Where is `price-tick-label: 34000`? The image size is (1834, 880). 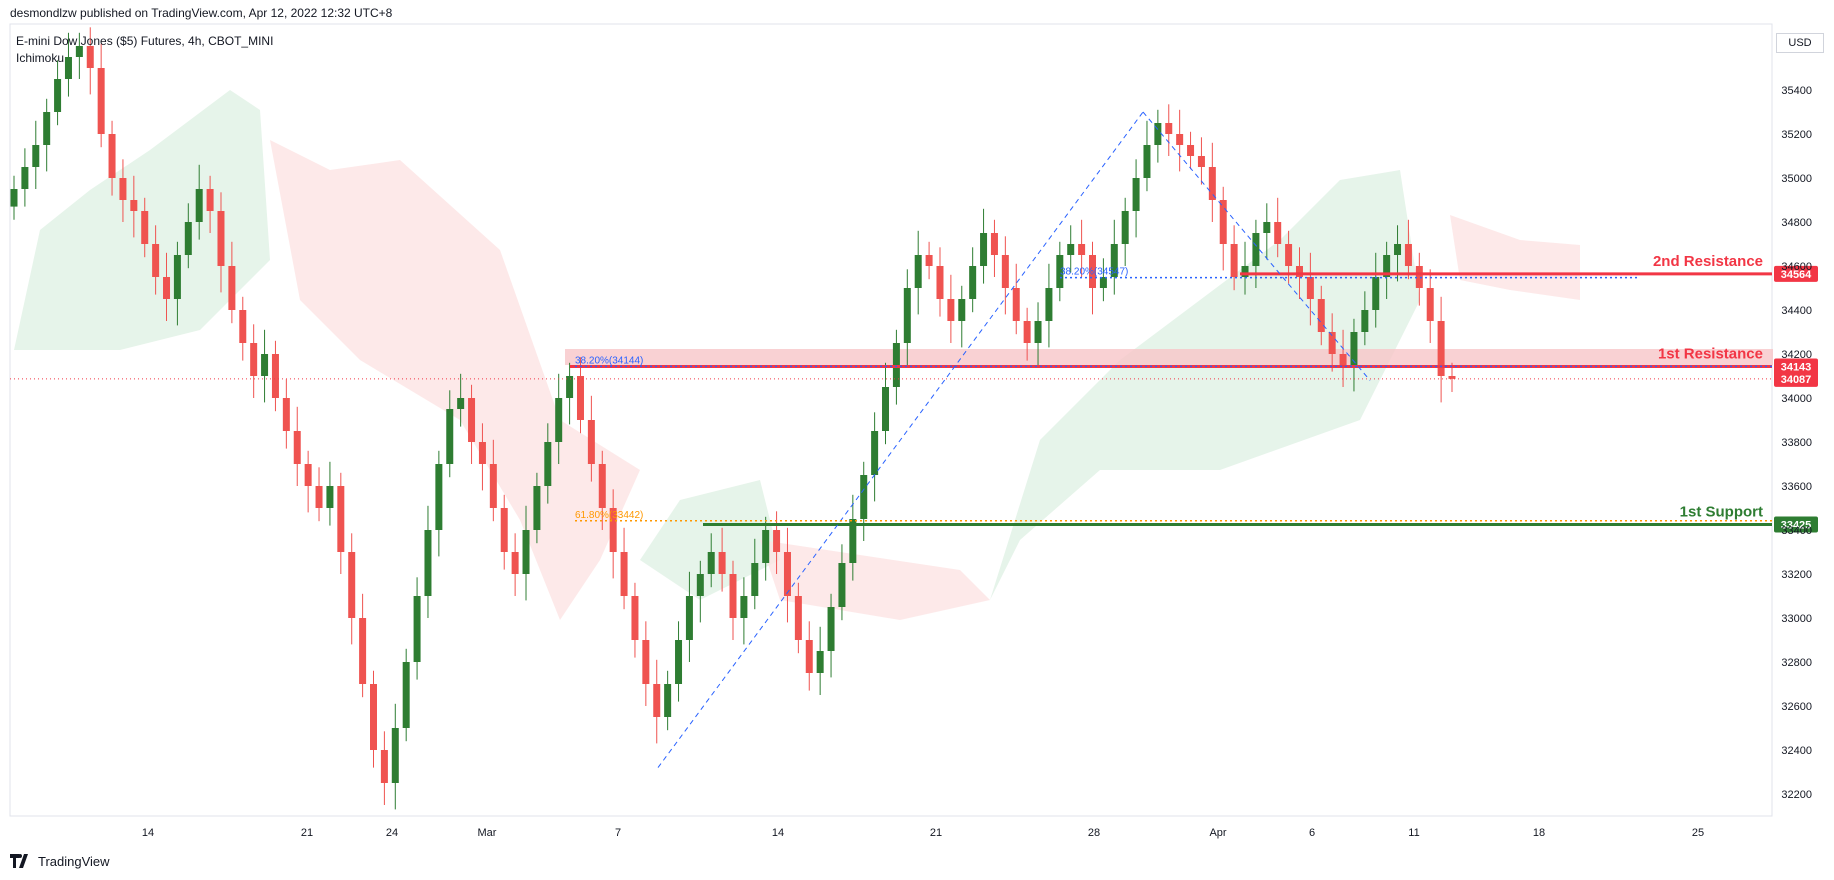
price-tick-label: 34000 is located at coordinates (1796, 399).